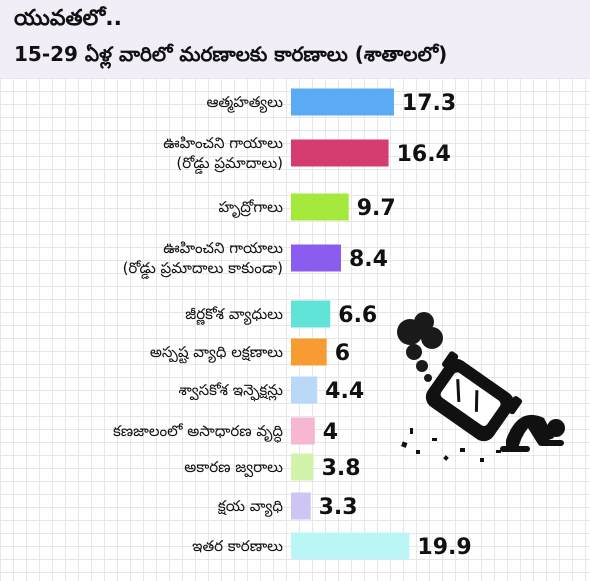  I want to click on category-label: హృద్రోగాలు, so click(251, 208).